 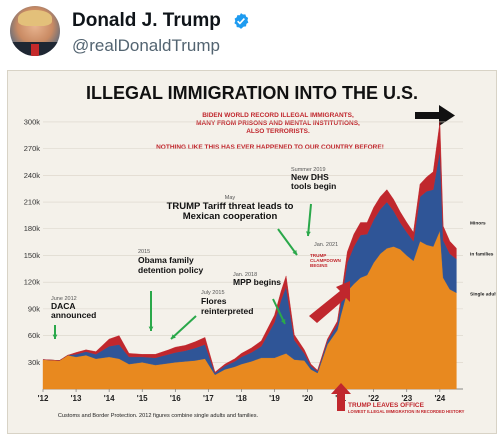 I want to click on chart-title: ILLEGAL IMMIGRATION INTO THE U.S., so click(x=252, y=93).